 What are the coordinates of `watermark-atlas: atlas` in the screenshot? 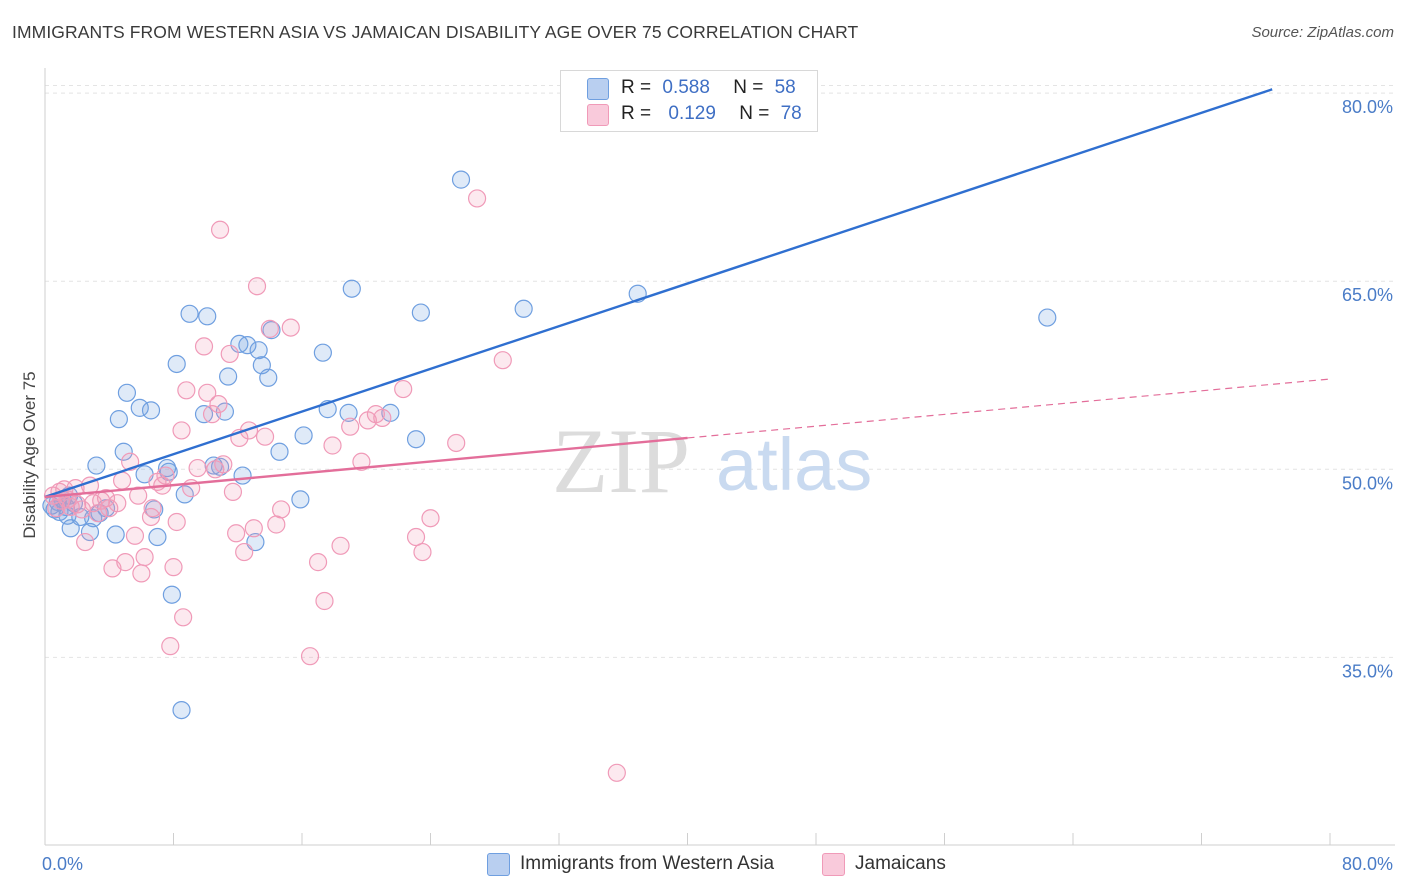 It's located at (794, 464).